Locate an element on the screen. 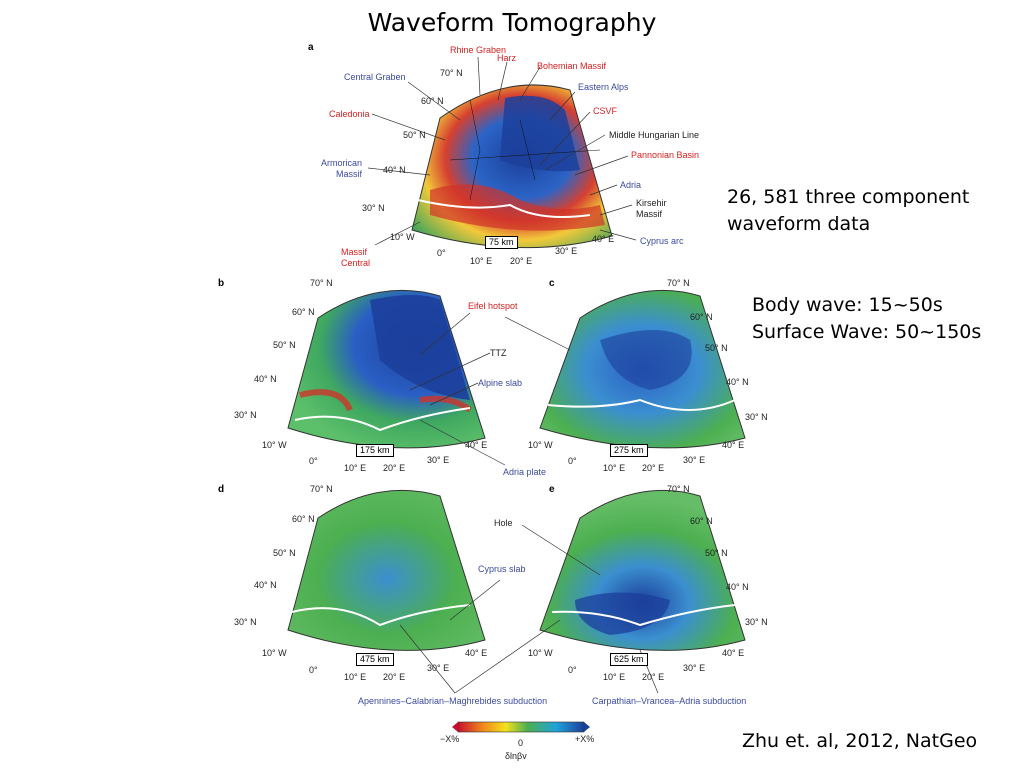  colorbar-mid-label: 0 is located at coordinates (521, 743).